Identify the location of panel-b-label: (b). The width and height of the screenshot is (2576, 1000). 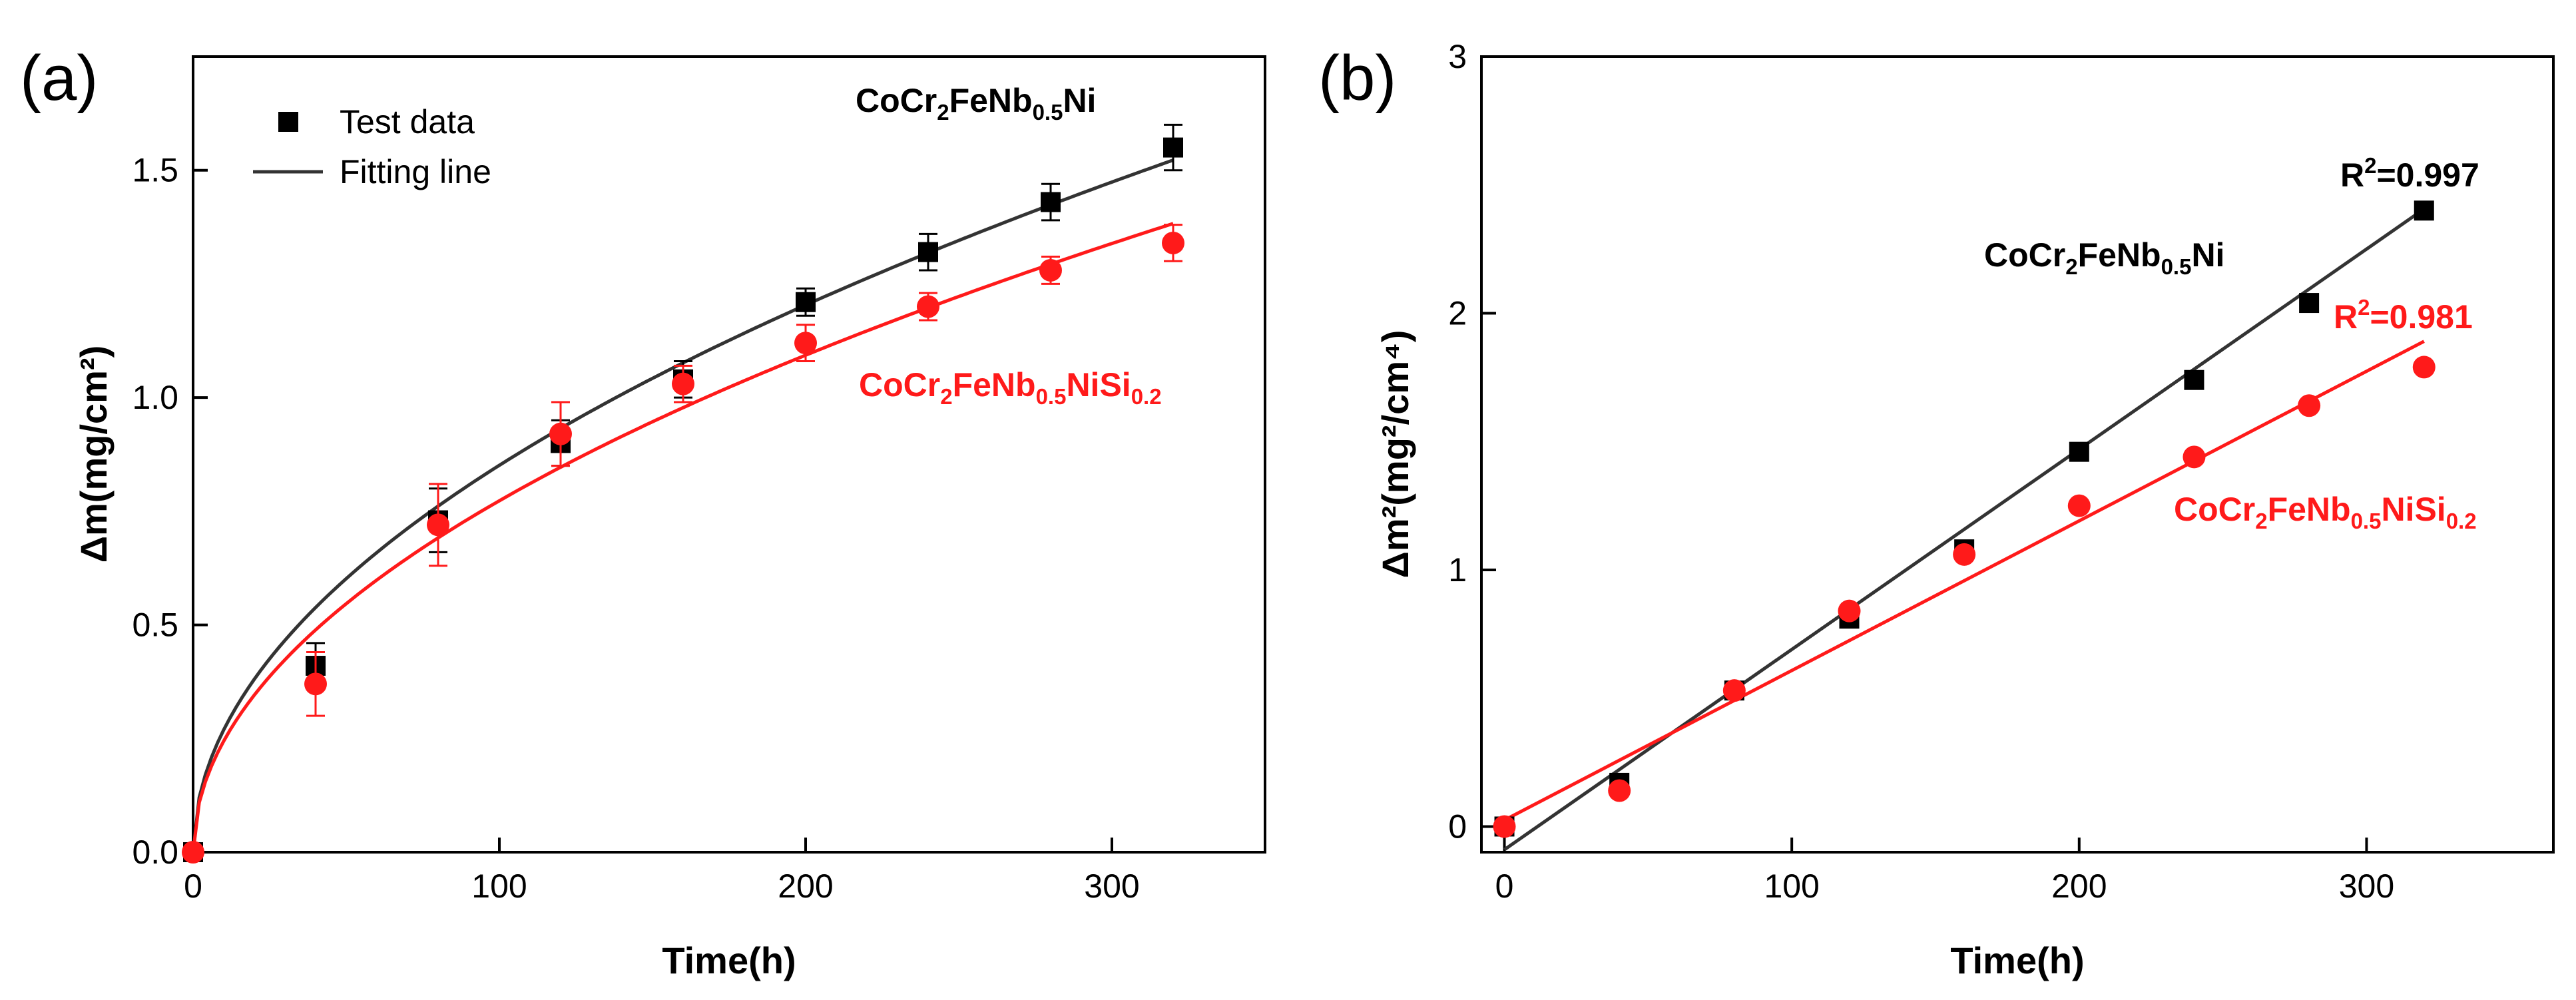
(1357, 78).